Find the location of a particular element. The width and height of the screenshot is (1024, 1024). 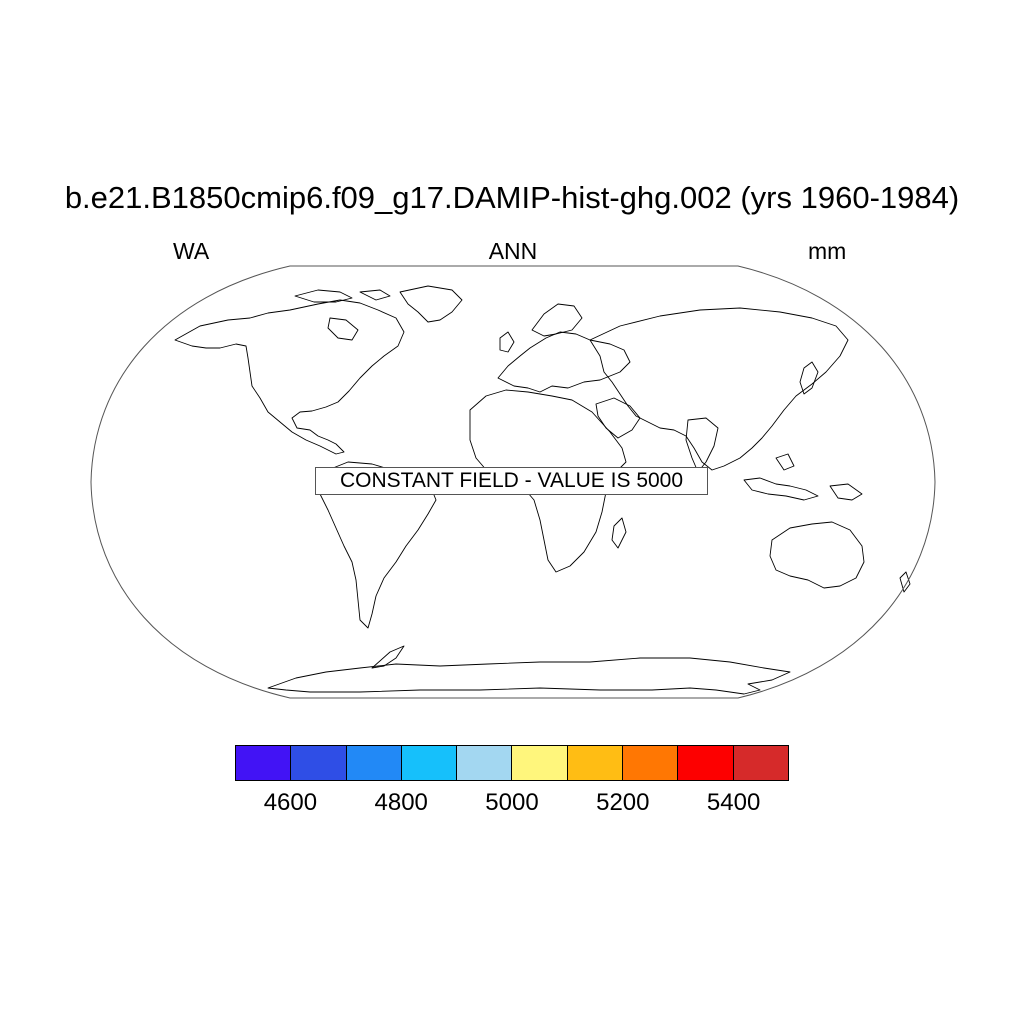

colorbar is located at coordinates (512, 763).